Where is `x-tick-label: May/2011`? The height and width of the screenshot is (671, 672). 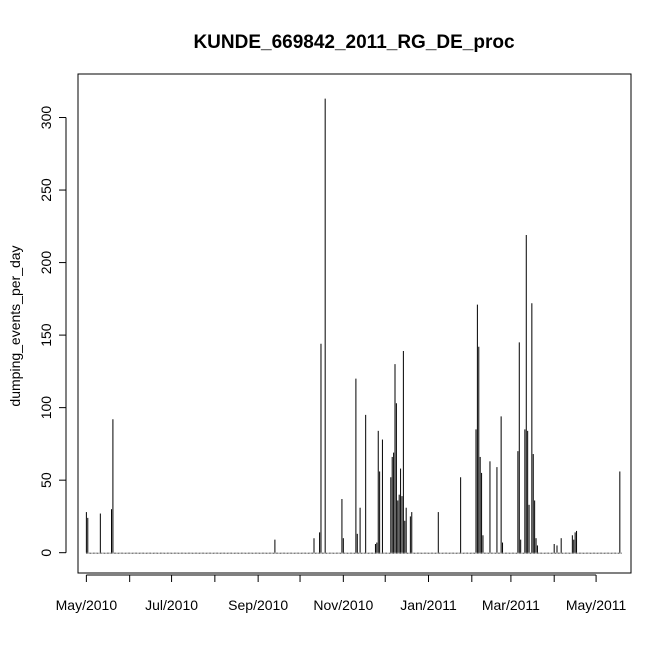
x-tick-label: May/2011 is located at coordinates (596, 605).